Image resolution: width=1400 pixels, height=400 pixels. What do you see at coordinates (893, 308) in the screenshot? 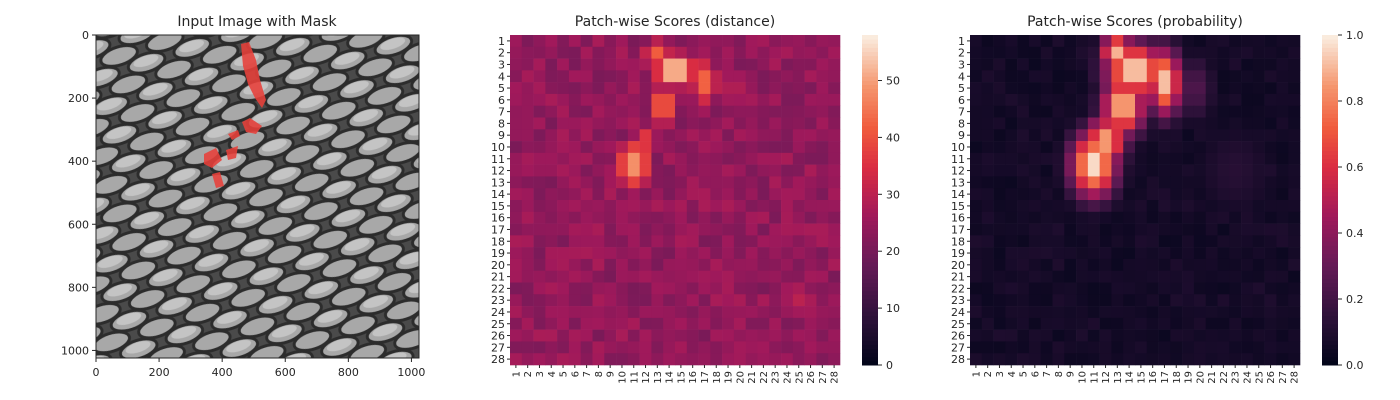
I see `colorbar-tick-label: 10` at bounding box center [893, 308].